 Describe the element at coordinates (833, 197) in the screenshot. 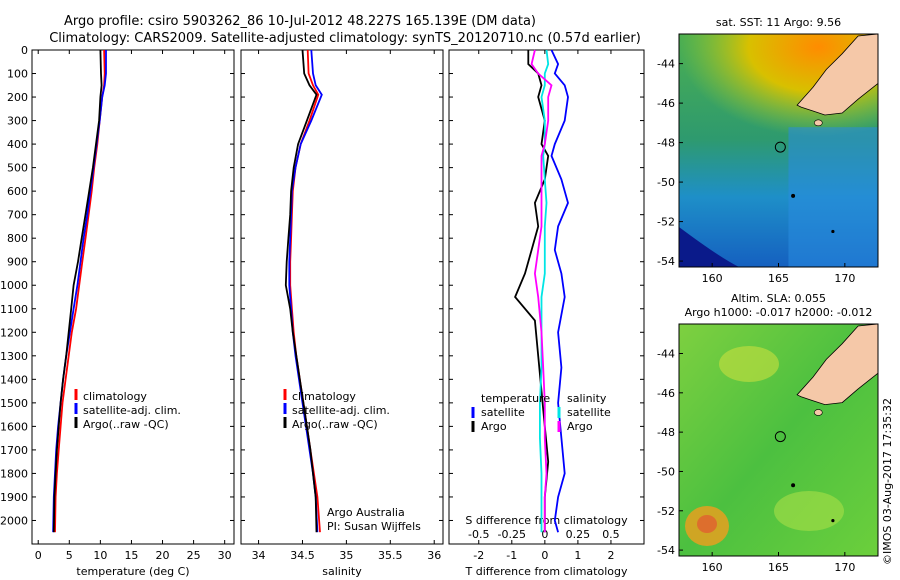

I see `sst-cool-region` at that location.